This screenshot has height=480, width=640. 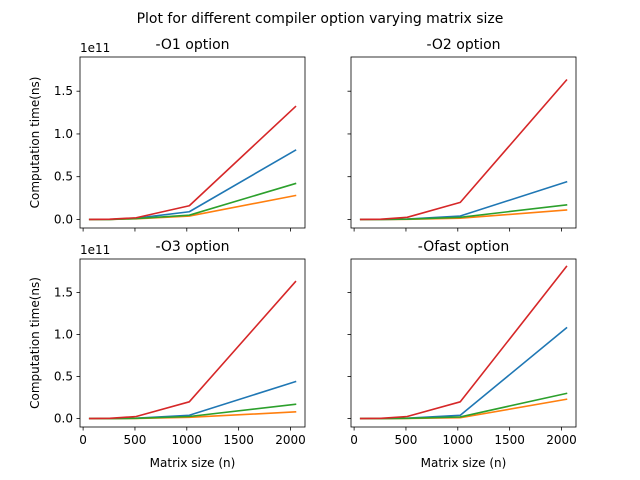 I want to click on subplot-title: -O1 option, so click(x=192, y=45).